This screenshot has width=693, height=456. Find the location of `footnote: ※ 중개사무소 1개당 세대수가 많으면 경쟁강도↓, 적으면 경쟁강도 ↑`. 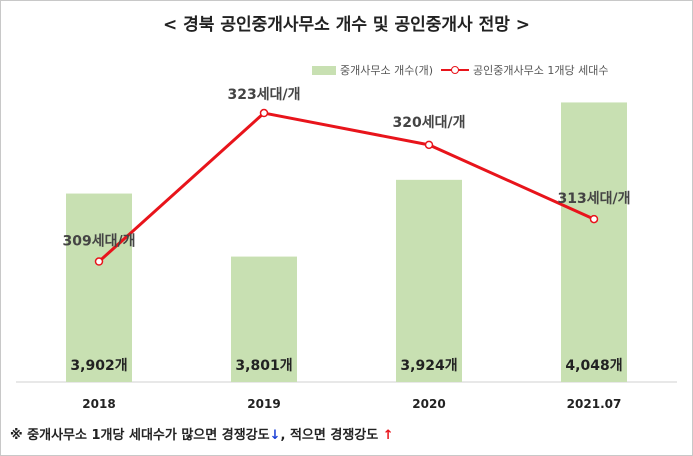

footnote: ※ 중개사무소 1개당 세대수가 많으면 경쟁강도↓, 적으면 경쟁강도 ↑ is located at coordinates (202, 433).